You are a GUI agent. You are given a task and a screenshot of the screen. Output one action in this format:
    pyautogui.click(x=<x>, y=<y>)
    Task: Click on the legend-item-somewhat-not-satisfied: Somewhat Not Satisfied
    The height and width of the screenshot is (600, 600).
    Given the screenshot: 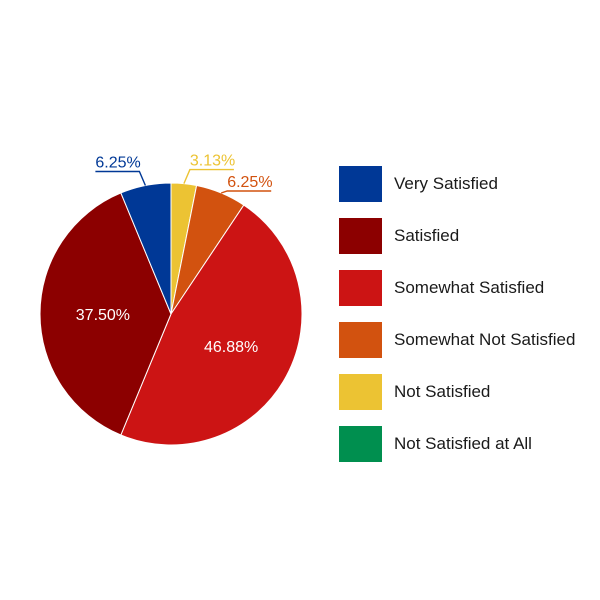 What is the action you would take?
    pyautogui.click(x=469, y=340)
    